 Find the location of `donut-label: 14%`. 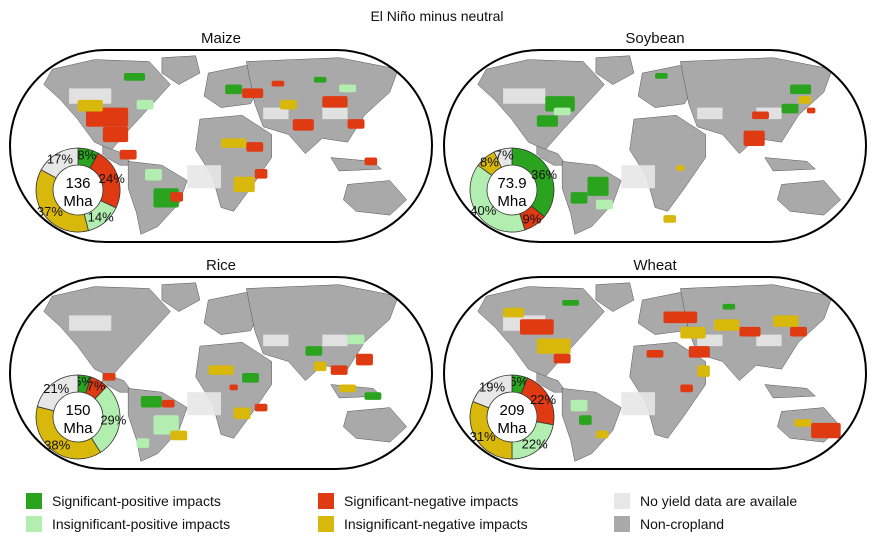

donut-label: 14% is located at coordinates (101, 216).